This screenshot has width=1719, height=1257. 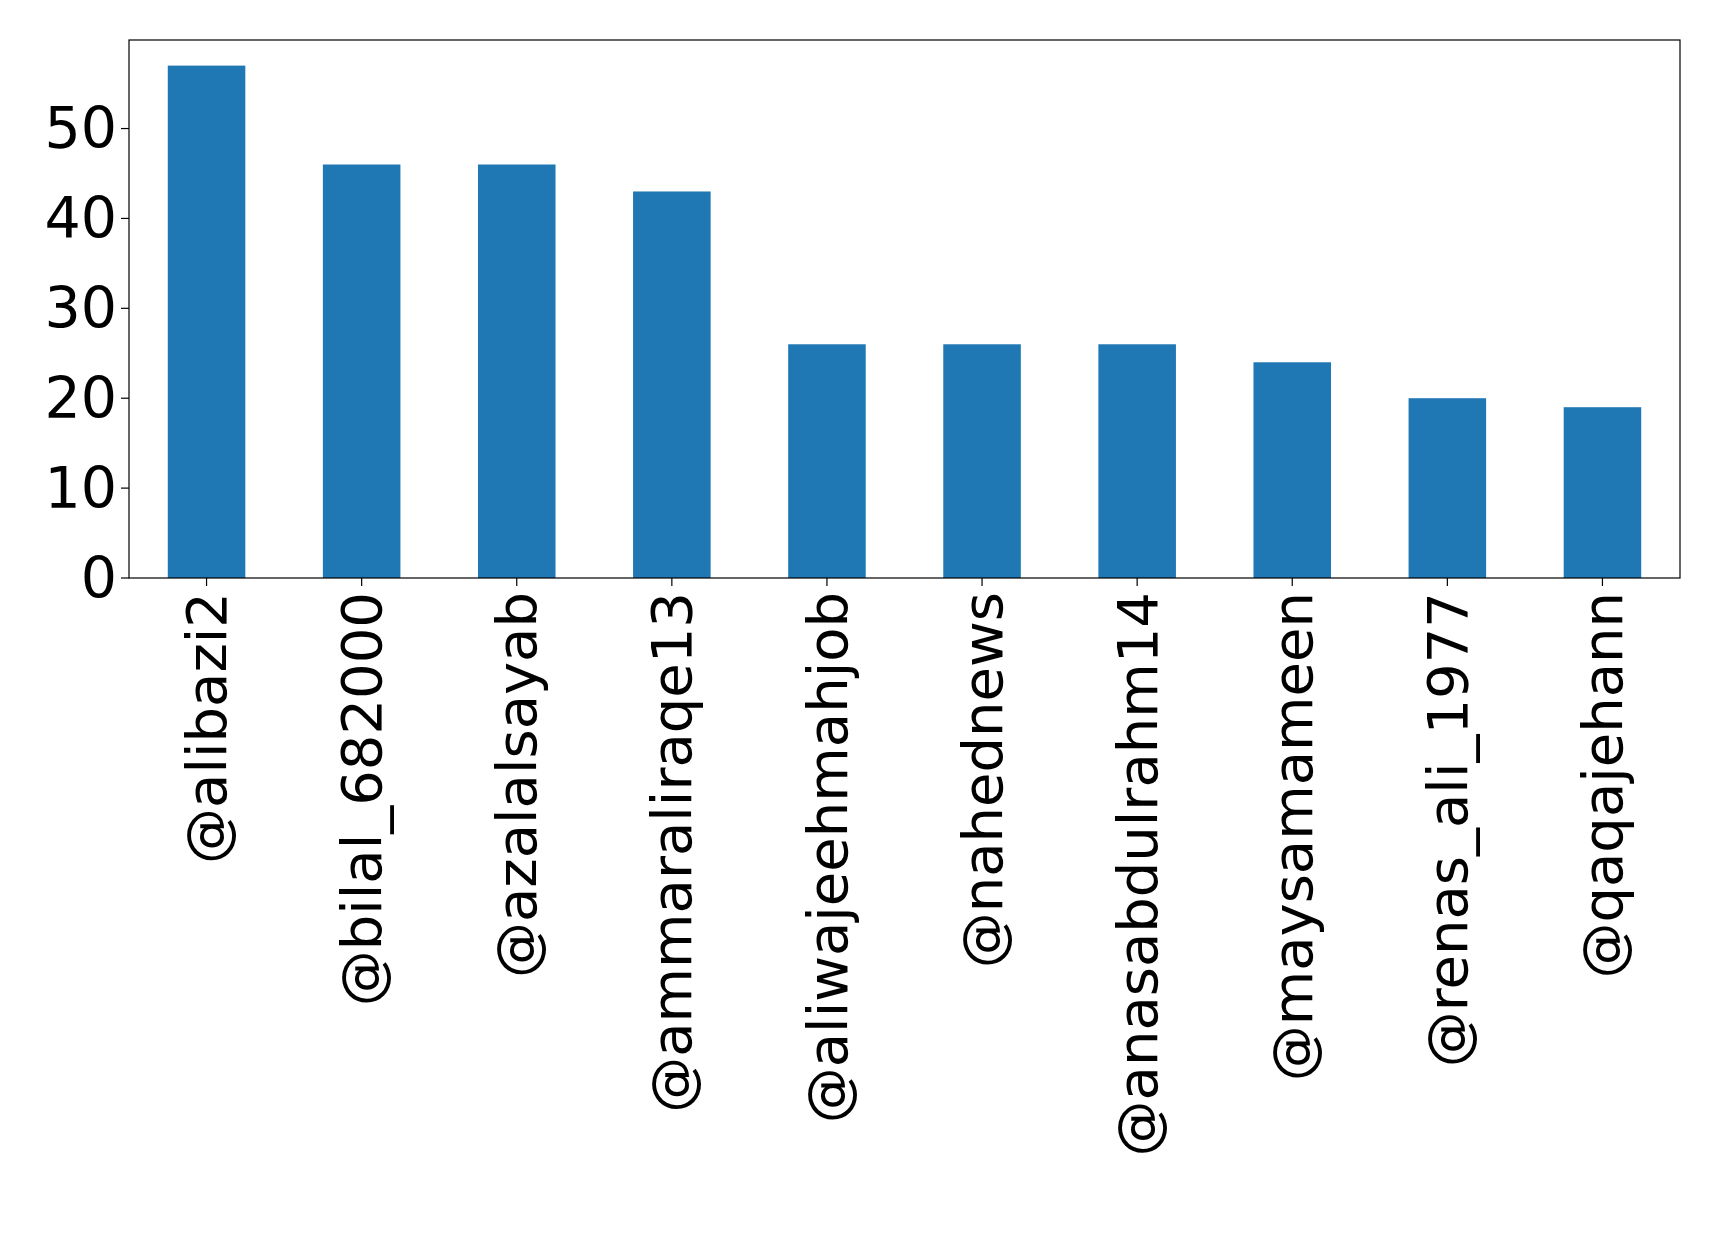 What do you see at coordinates (80, 488) in the screenshot?
I see `y-tick-label: 10` at bounding box center [80, 488].